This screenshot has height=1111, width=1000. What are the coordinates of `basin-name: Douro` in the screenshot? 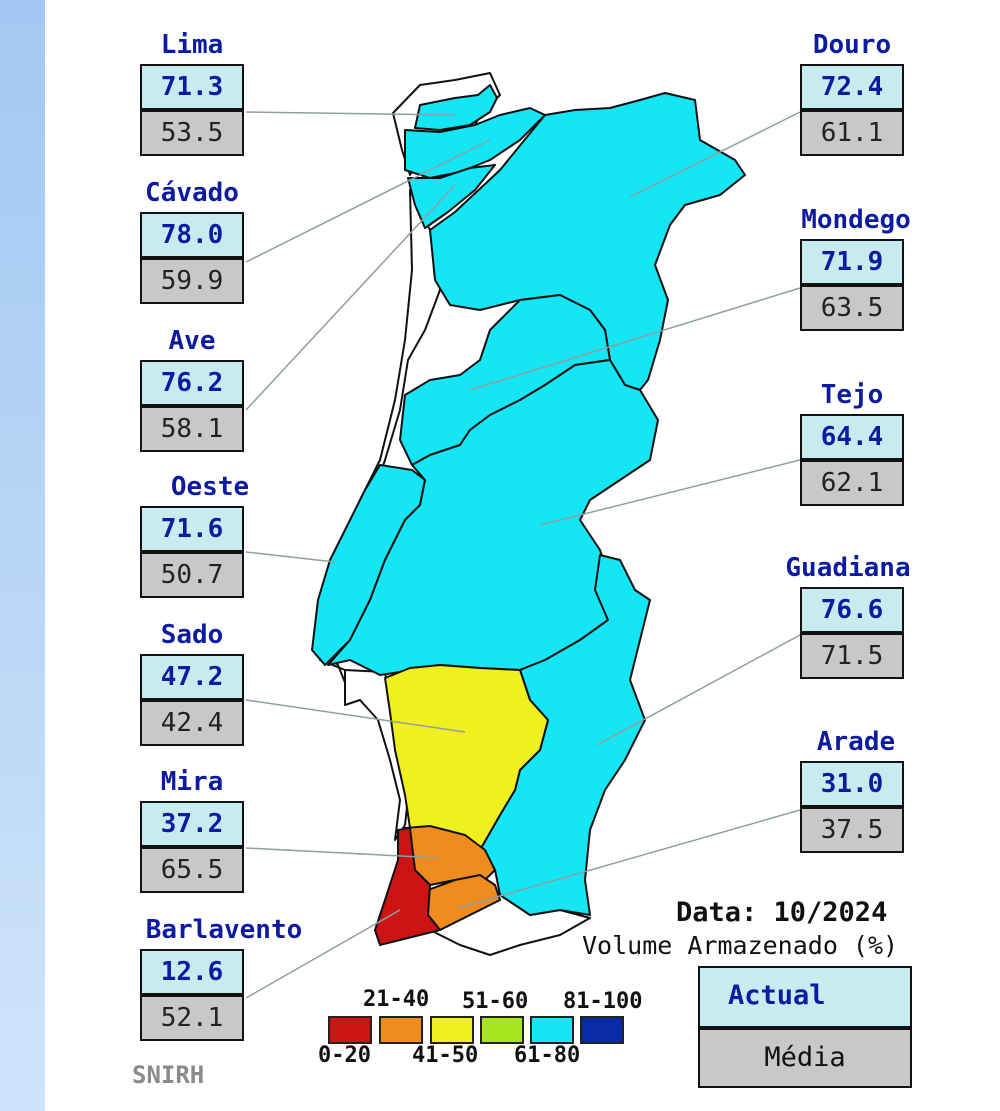 It's located at (852, 45).